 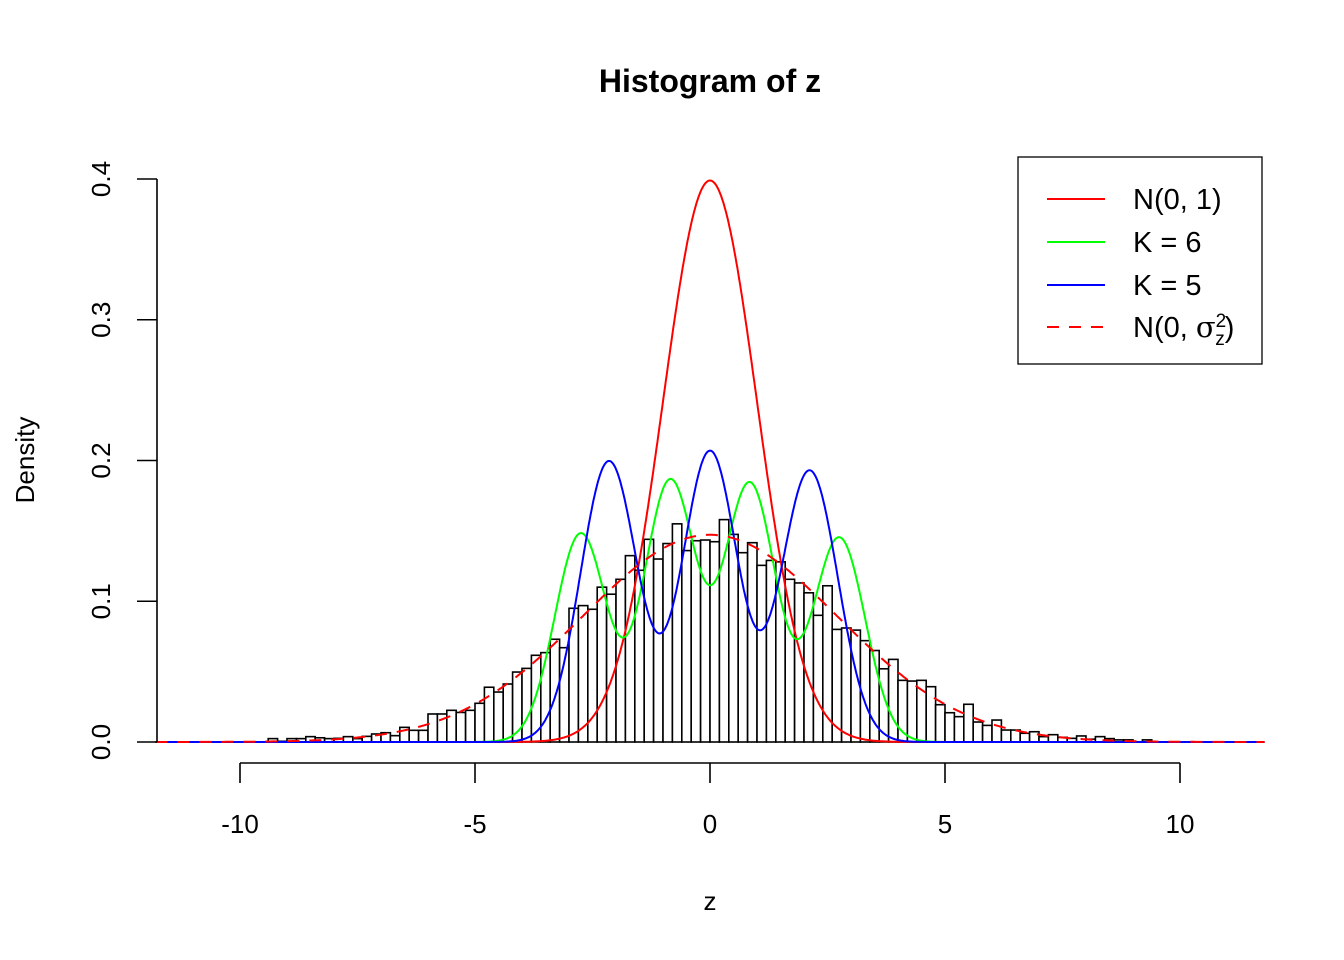 I want to click on legend: N(0, 1) K = 6 K = 5 N(0, σ2 z), so click(x=1140, y=260).